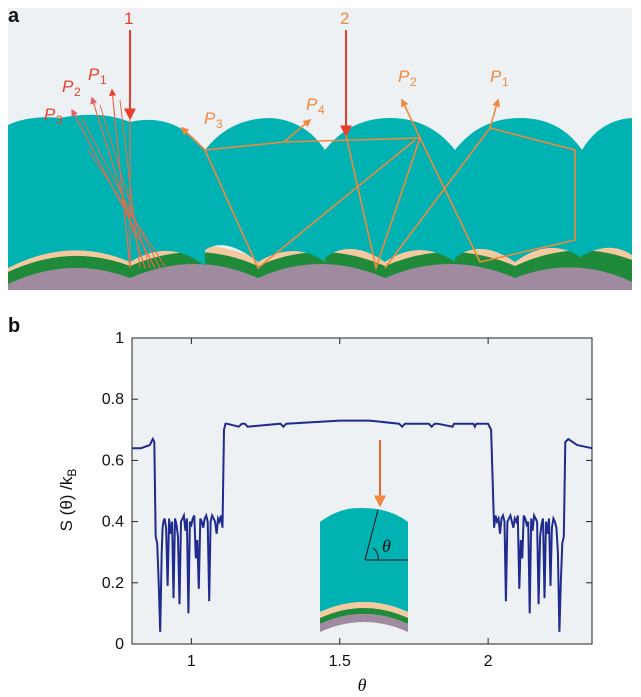 Image resolution: width=641 pixels, height=697 pixels. Describe the element at coordinates (364, 536) in the screenshot. I see `inset-dome: θ` at that location.